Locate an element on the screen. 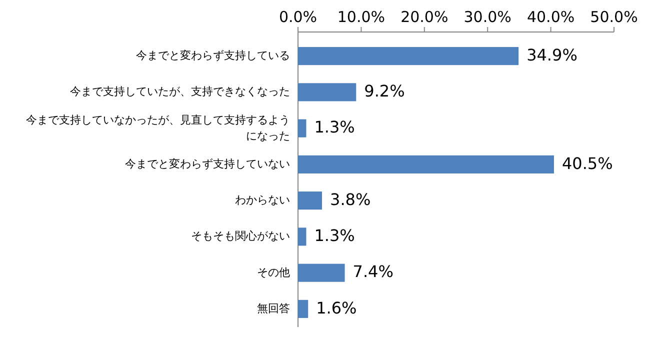  y-tick-label: わからない is located at coordinates (262, 200).